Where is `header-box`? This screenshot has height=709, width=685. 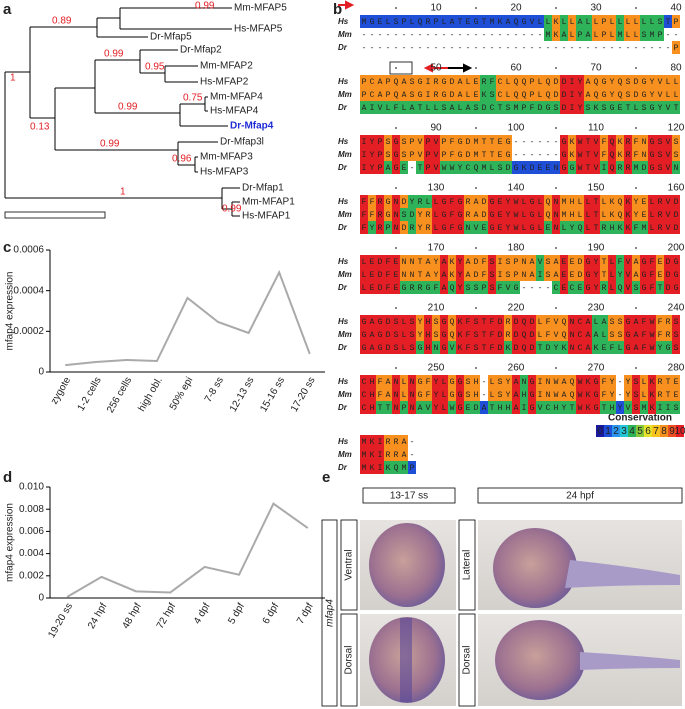 header-box is located at coordinates (580, 495).